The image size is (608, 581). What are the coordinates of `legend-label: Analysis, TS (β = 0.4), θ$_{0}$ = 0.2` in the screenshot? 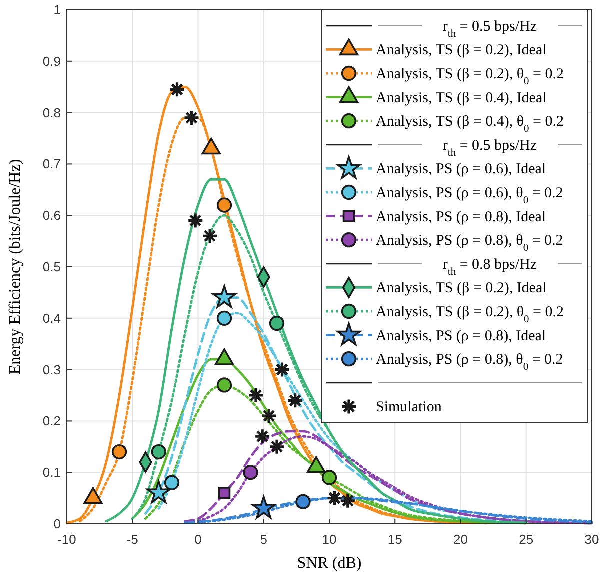 It's located at (470, 124).